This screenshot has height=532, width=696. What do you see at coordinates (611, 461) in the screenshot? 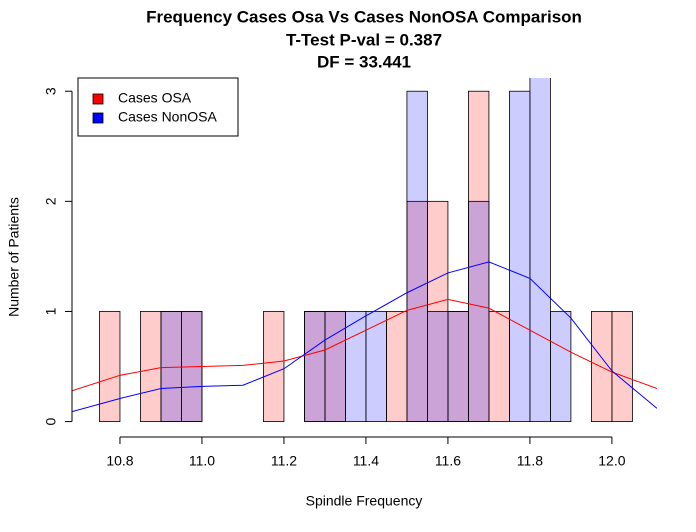
I see `x-tick-label: 12.0` at bounding box center [611, 461].